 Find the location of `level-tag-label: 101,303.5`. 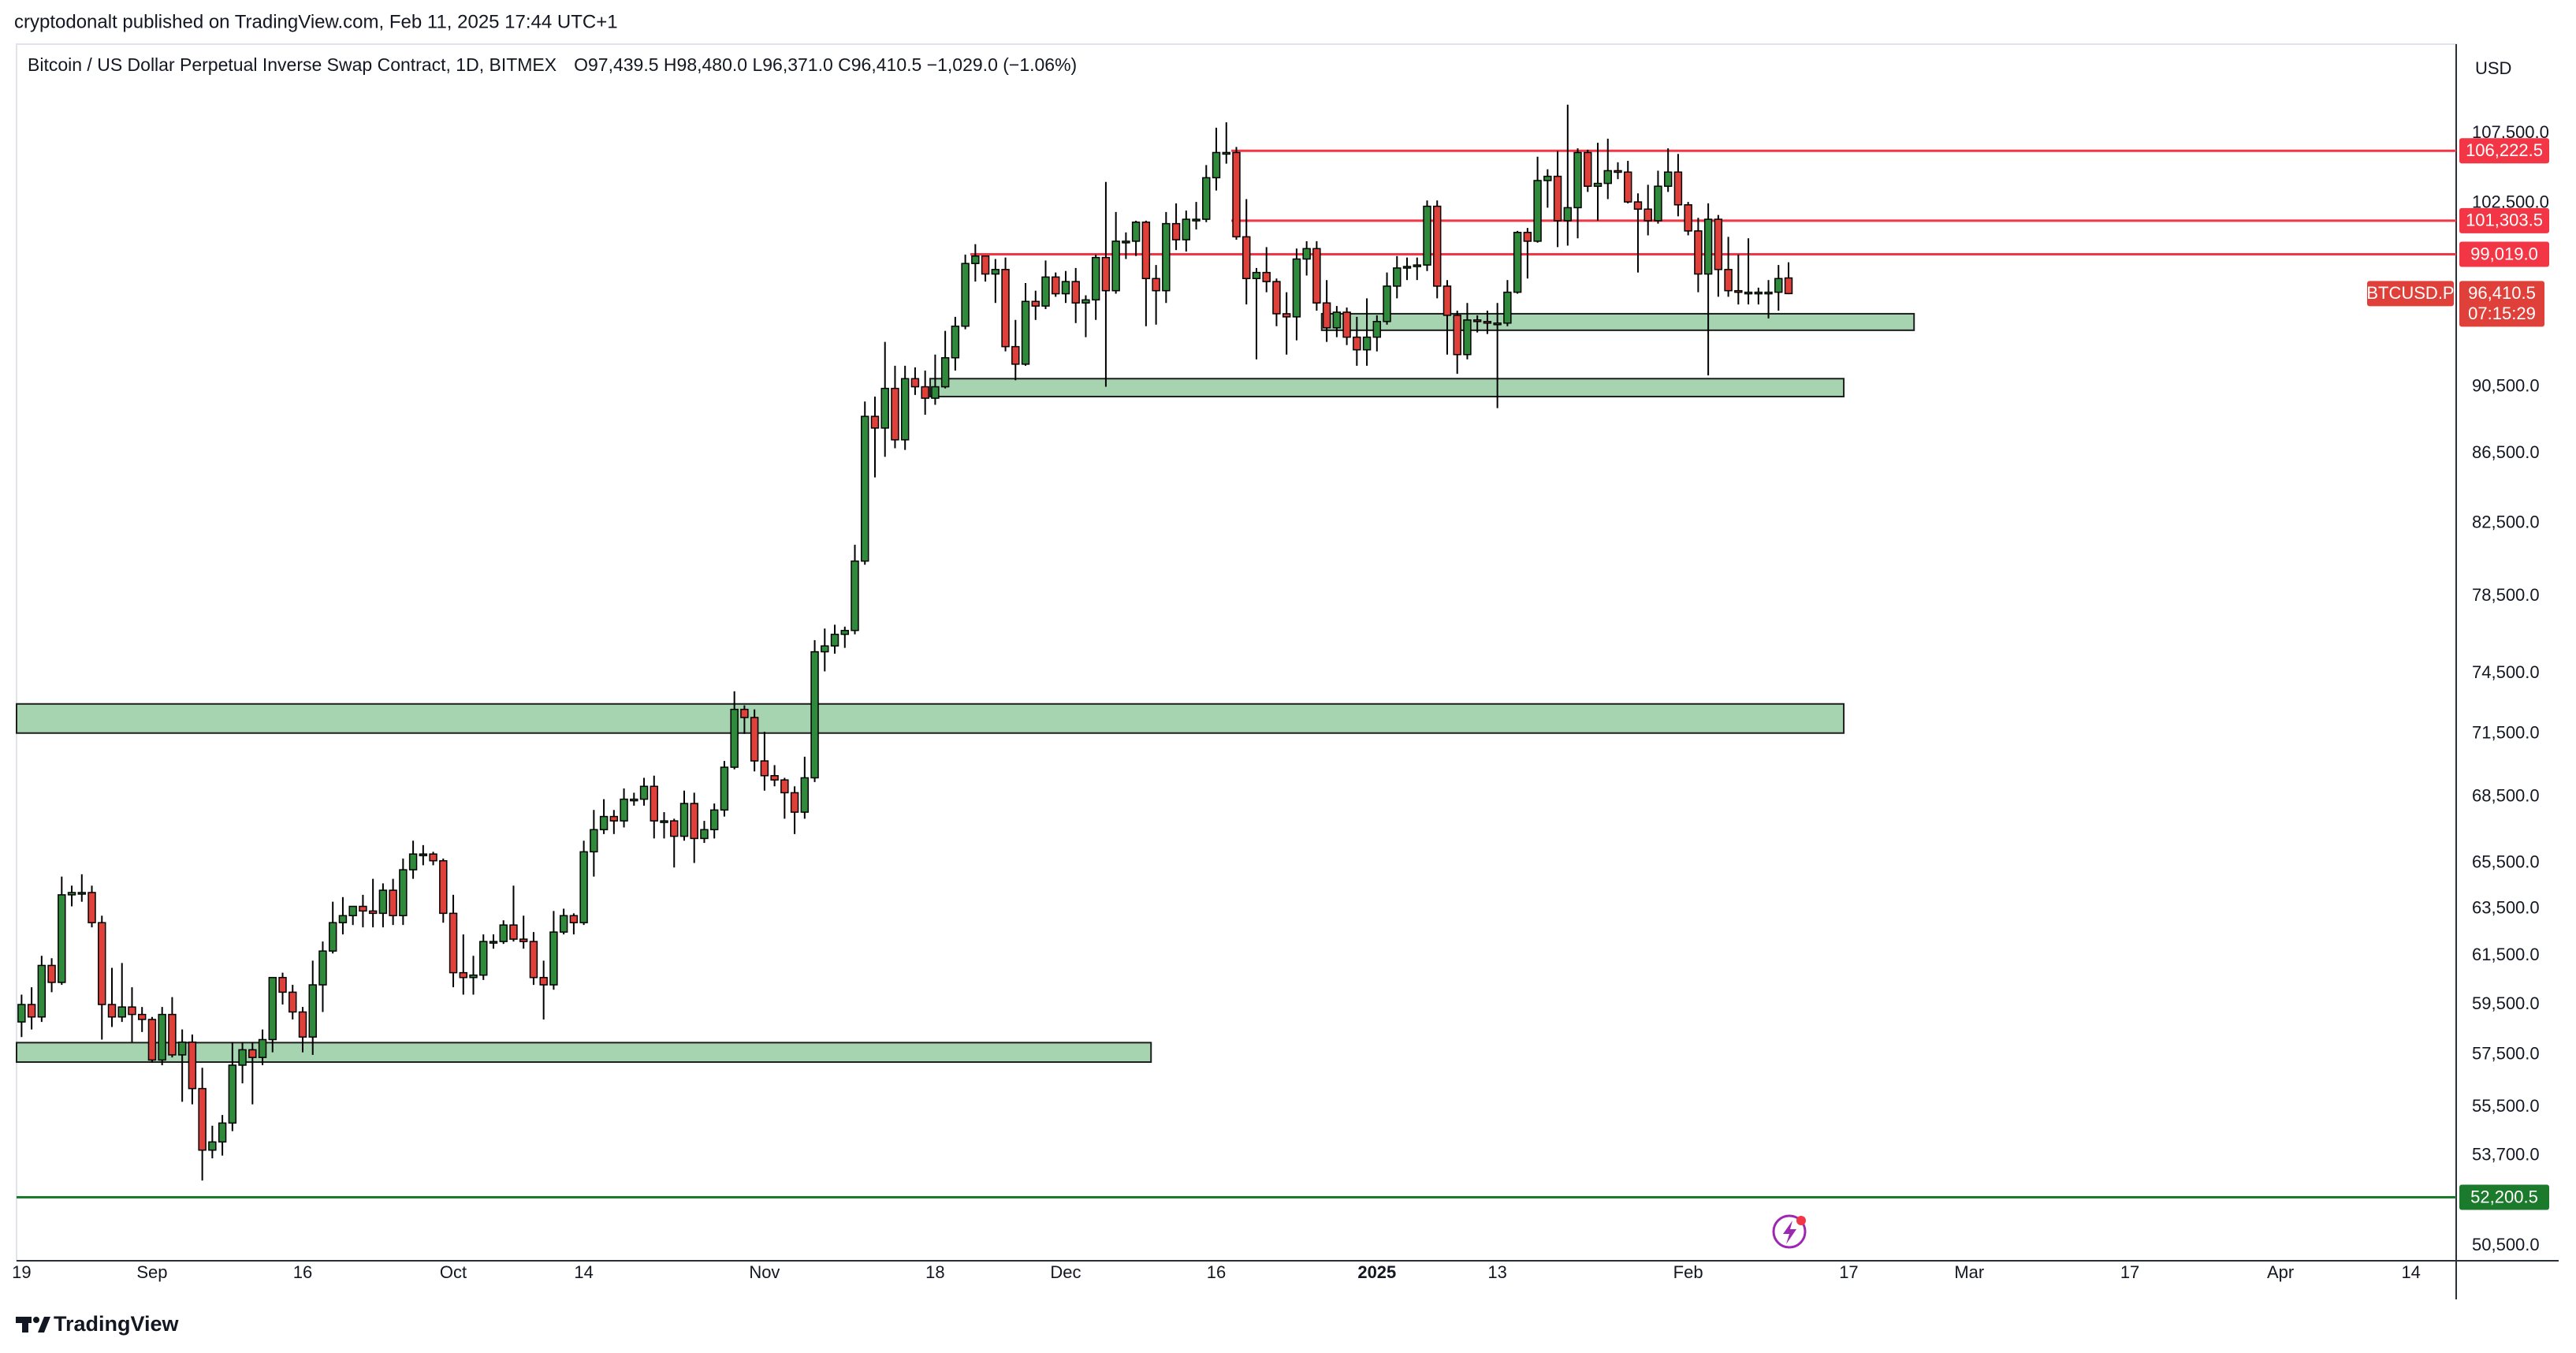

level-tag-label: 101,303.5 is located at coordinates (2504, 220).